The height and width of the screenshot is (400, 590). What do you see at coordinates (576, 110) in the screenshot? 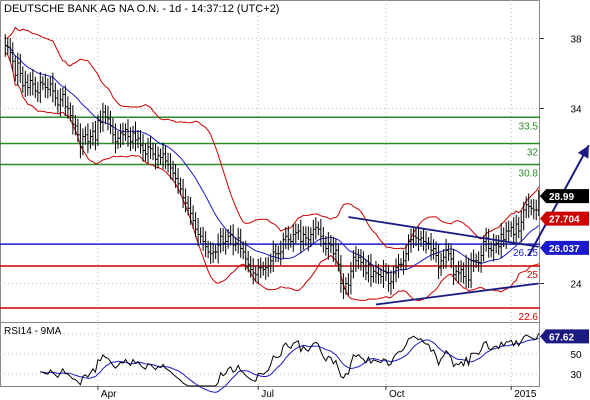
I see `y-tick-label: 34` at bounding box center [576, 110].